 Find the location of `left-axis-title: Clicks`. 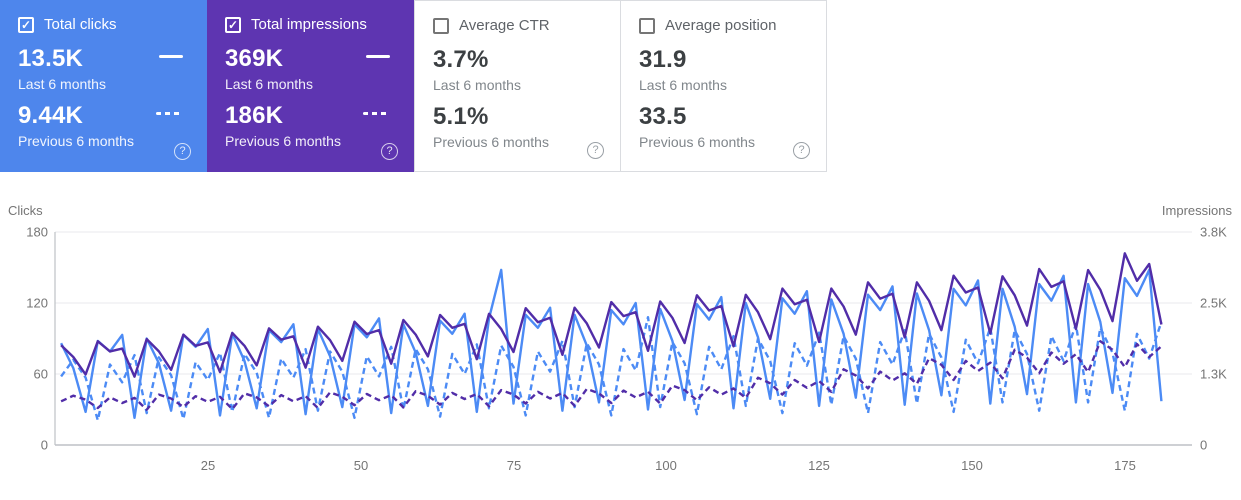

left-axis-title: Clicks is located at coordinates (25, 210).